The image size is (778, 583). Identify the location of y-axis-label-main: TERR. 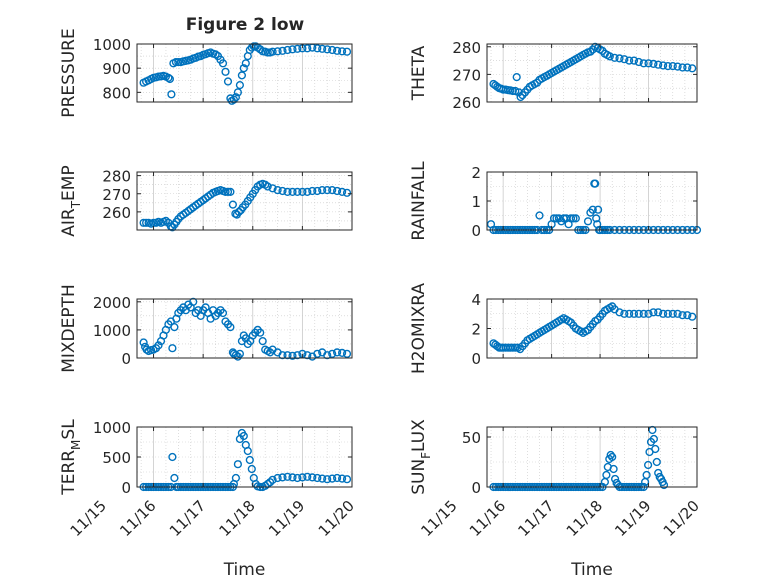
(69, 473).